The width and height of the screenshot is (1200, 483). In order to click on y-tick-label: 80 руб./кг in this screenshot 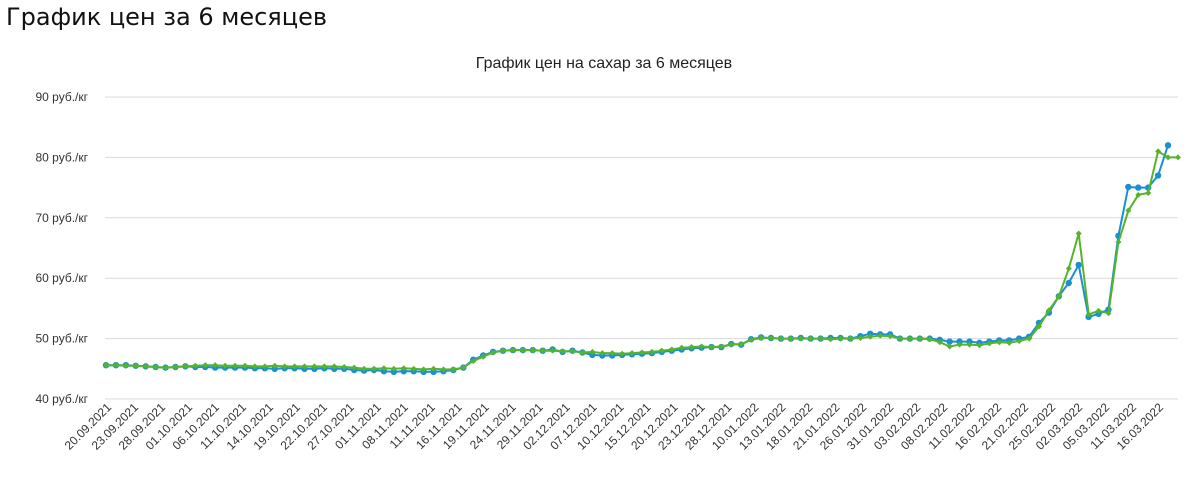, I will do `click(61, 157)`.